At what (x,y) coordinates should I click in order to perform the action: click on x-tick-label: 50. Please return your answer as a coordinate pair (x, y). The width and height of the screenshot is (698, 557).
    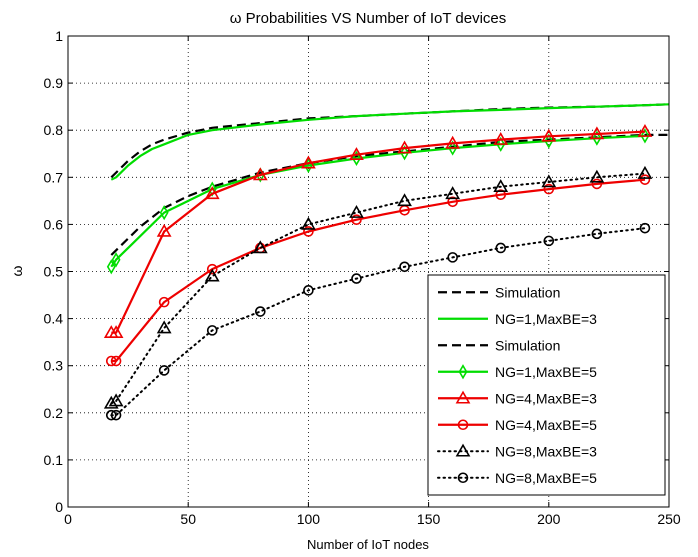
    Looking at the image, I should click on (188, 519).